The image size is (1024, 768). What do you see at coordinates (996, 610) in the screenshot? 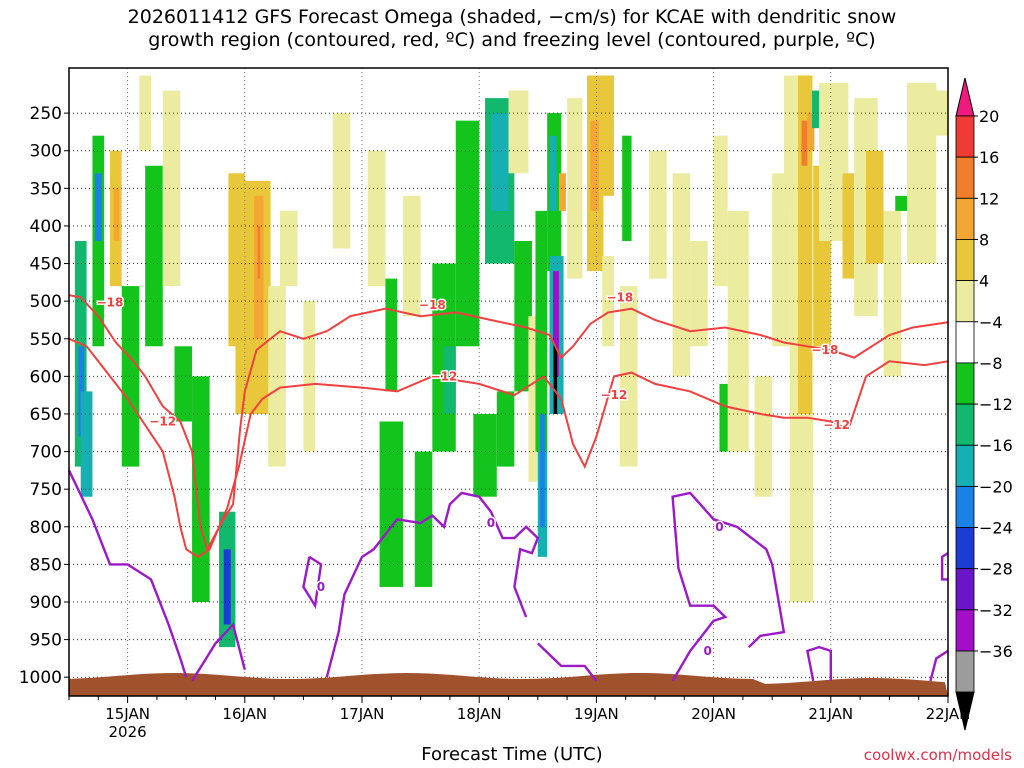
I see `colorbar-label: −32` at bounding box center [996, 610].